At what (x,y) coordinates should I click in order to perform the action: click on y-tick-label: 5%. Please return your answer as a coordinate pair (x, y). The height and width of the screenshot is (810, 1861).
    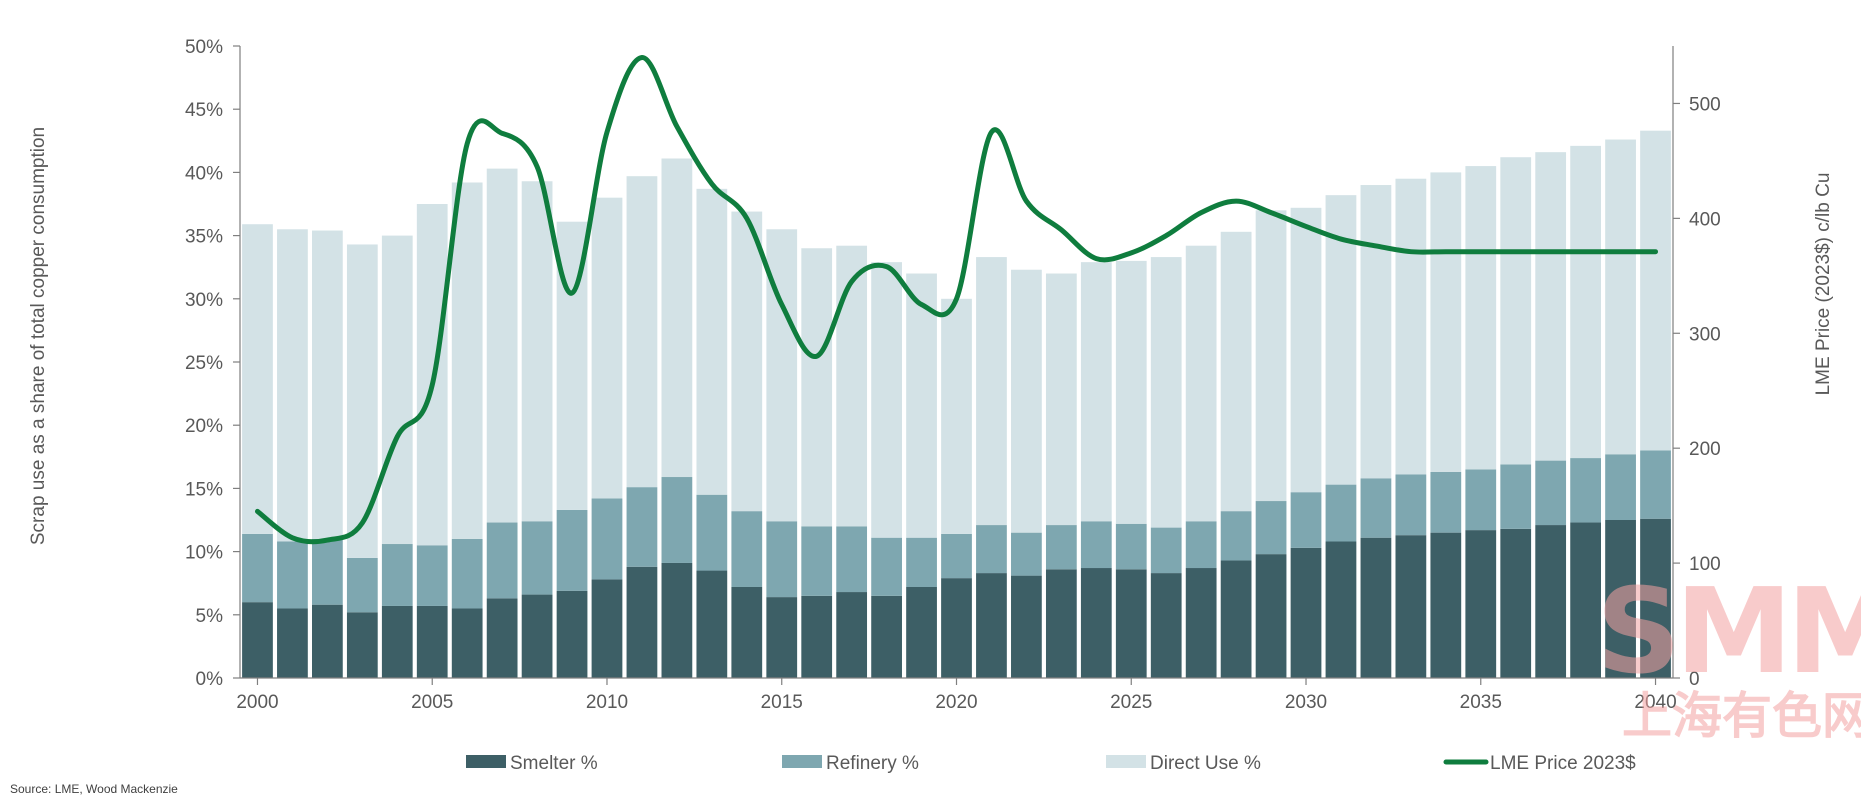
    Looking at the image, I should click on (210, 616).